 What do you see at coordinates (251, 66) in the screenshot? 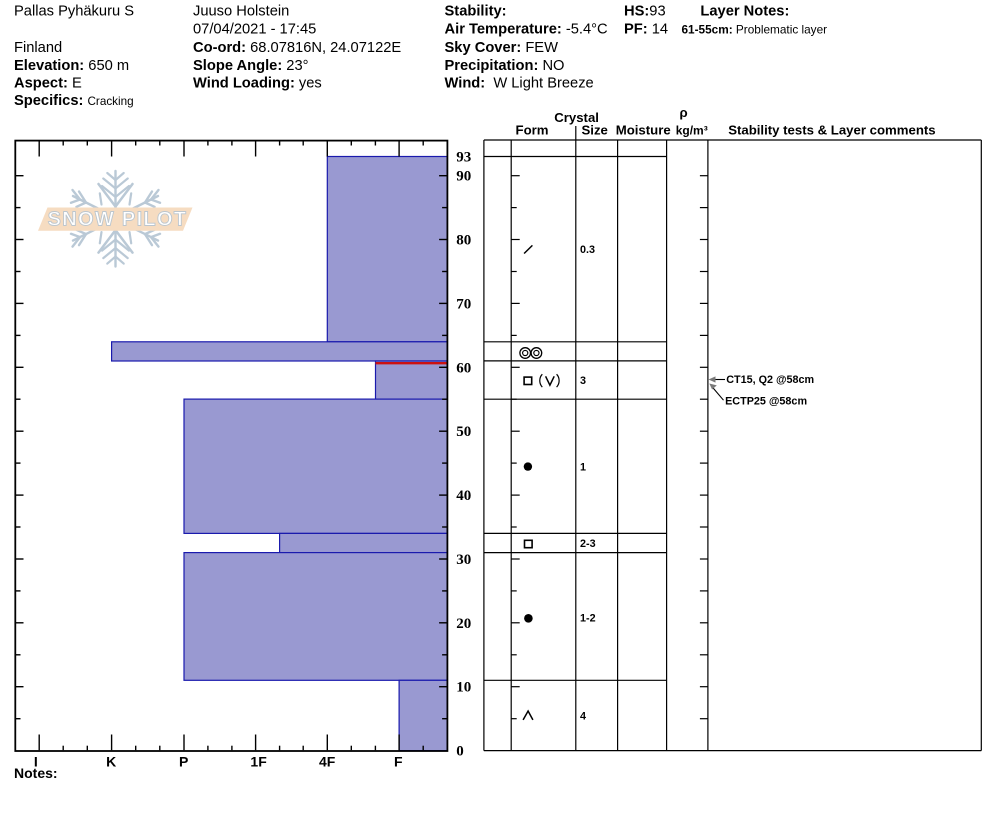
I see `svg-text: Slope Angle: 23°` at bounding box center [251, 66].